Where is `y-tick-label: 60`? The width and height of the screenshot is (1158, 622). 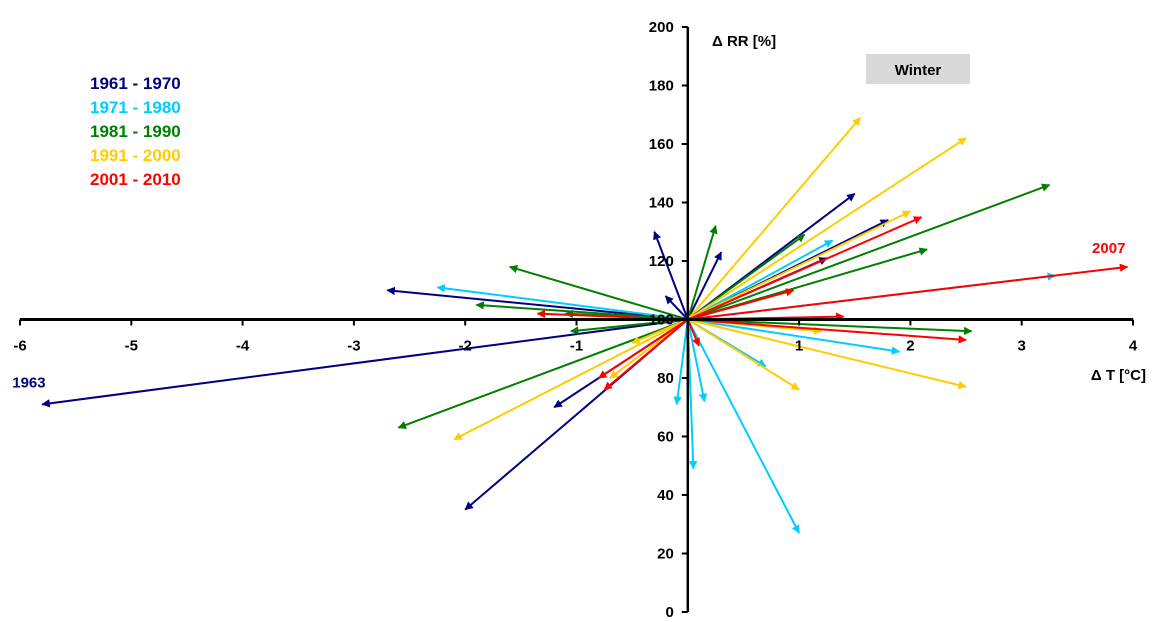 y-tick-label: 60 is located at coordinates (665, 437).